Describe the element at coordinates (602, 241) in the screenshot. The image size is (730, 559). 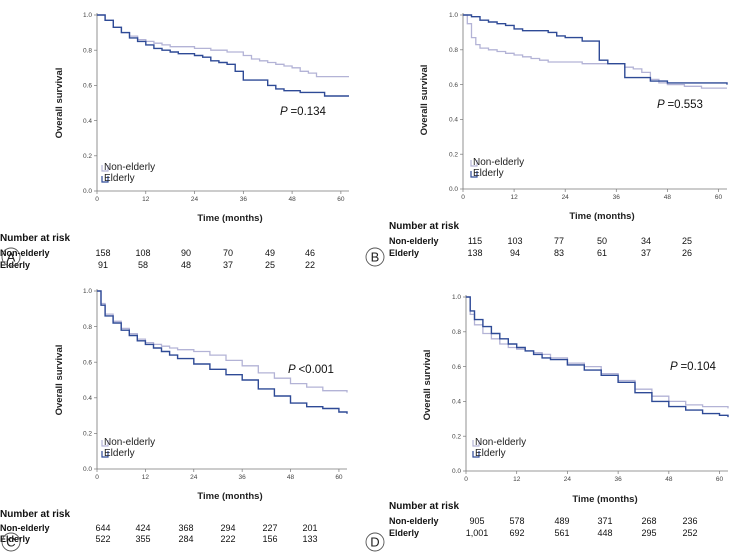
I see `risk-count: 50` at that location.